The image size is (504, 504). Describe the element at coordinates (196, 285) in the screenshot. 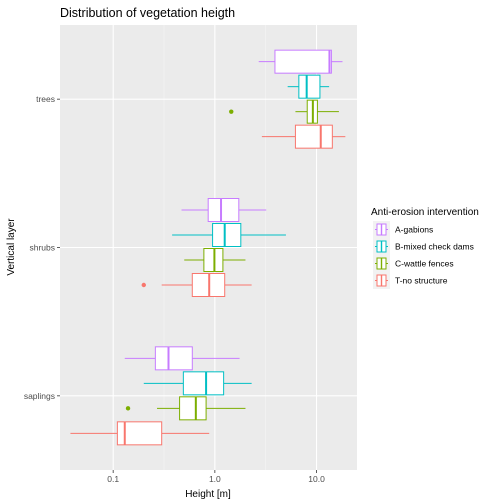

I see `box-T-no structure-shrubs` at that location.